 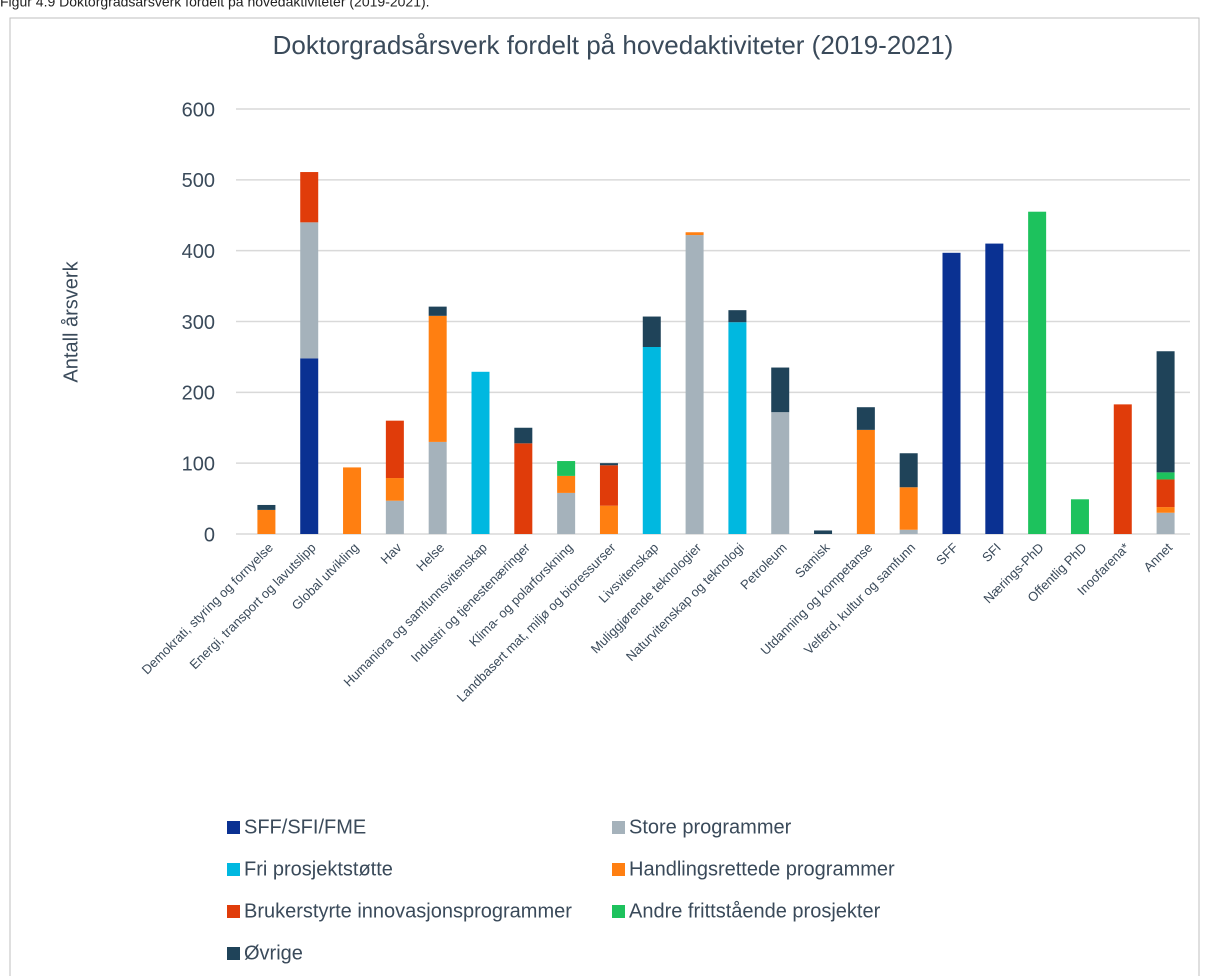 I want to click on y-tick-label: 500, so click(x=198, y=181).